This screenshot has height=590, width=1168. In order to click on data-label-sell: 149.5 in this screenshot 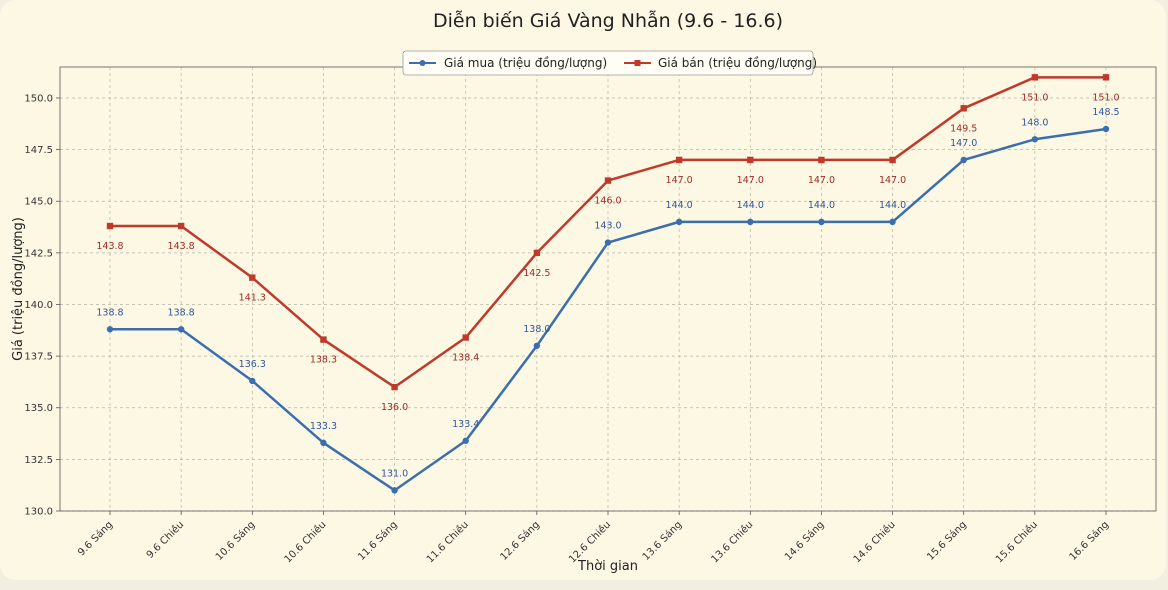, I will do `click(963, 128)`.